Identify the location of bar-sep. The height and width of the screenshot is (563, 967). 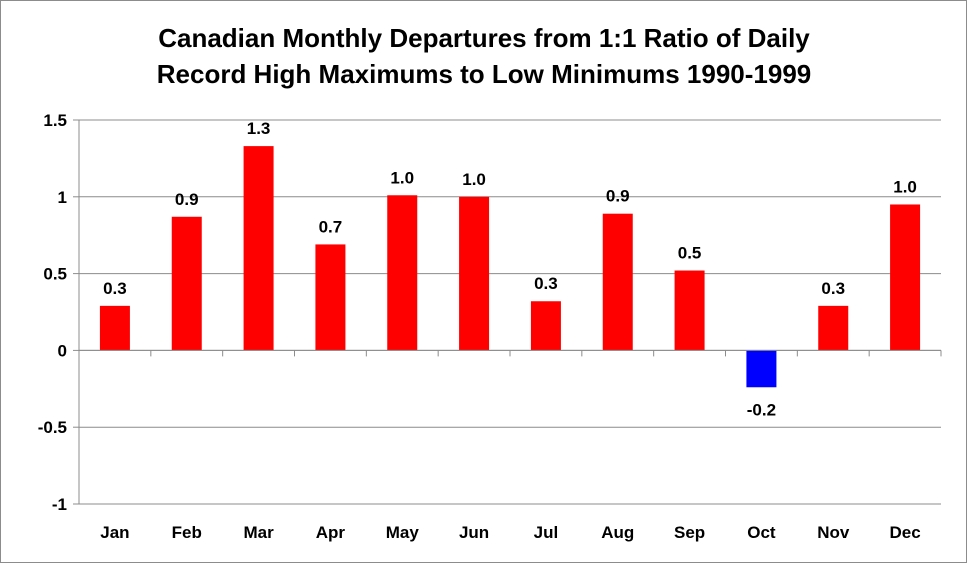
(689, 310).